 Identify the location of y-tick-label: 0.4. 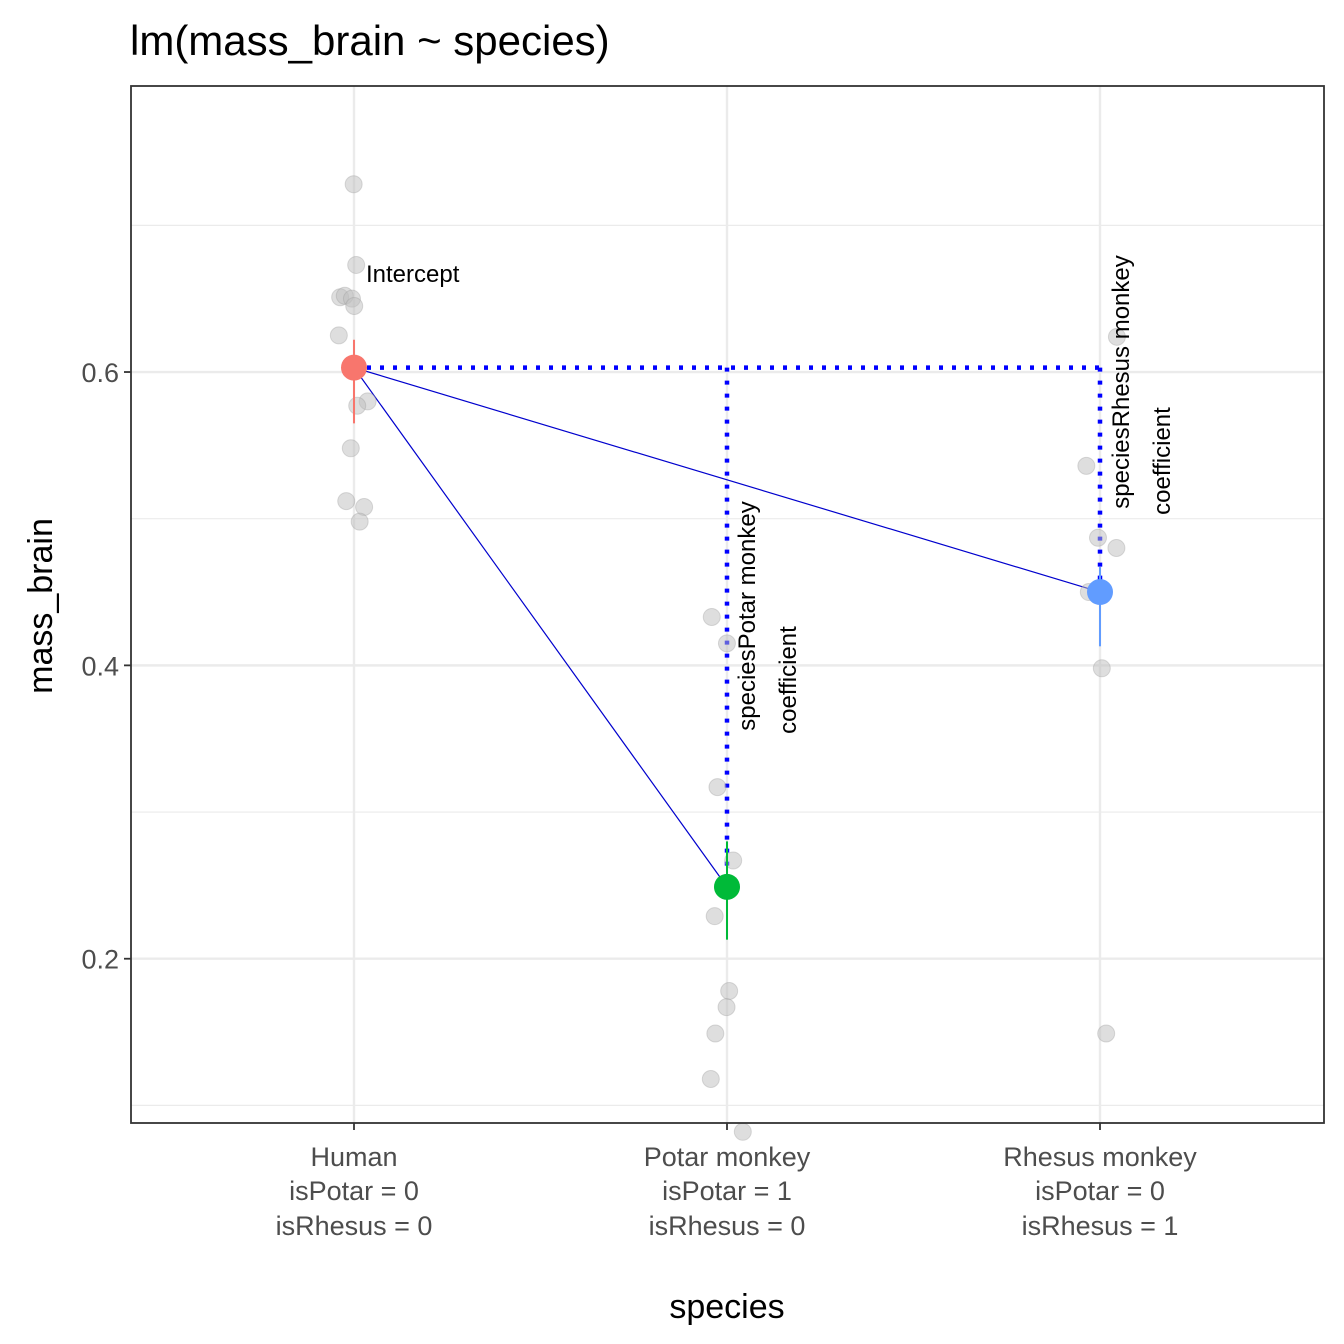
(100, 666).